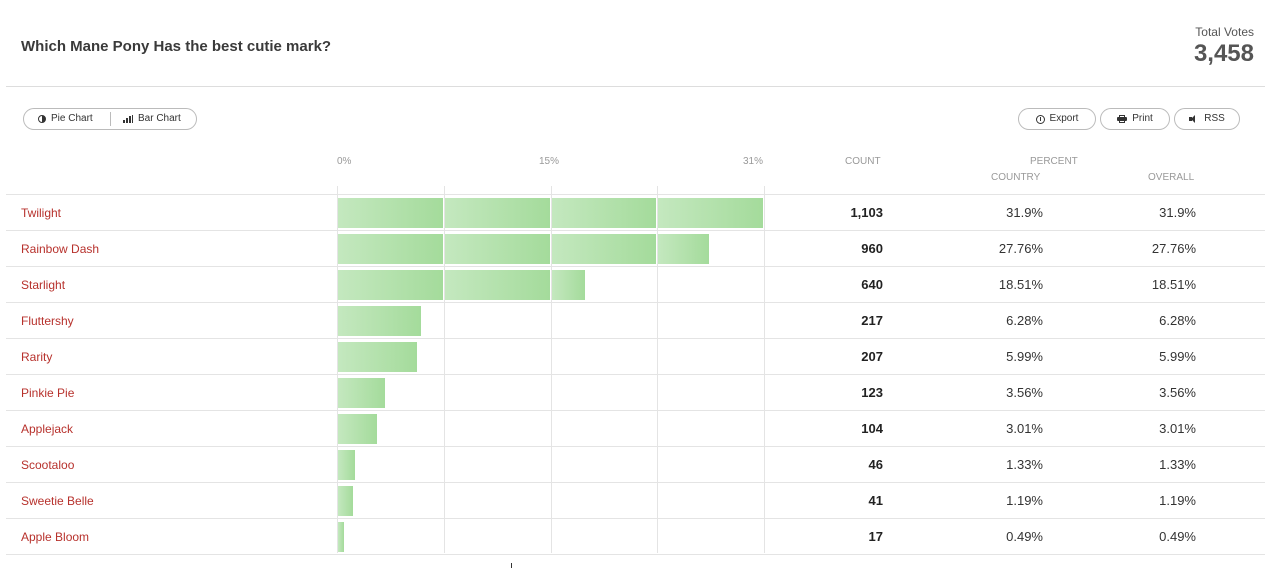  Describe the element at coordinates (875, 464) in the screenshot. I see `vote-count: 46` at that location.